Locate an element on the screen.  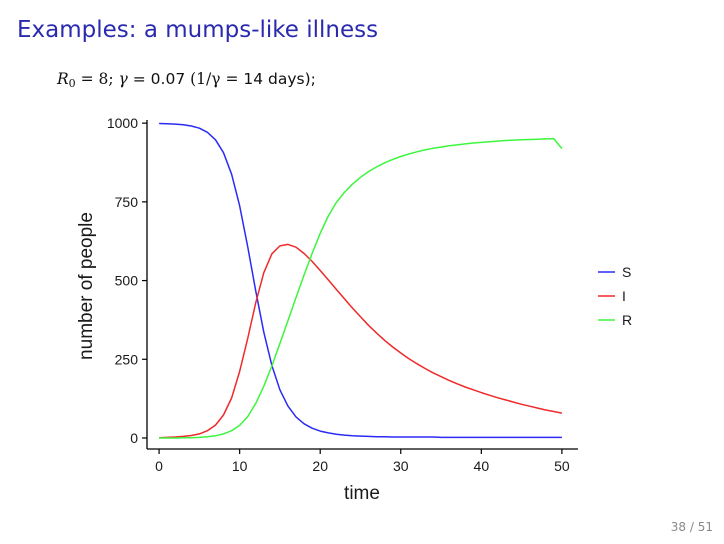
legend-label-s: S is located at coordinates (626, 272).